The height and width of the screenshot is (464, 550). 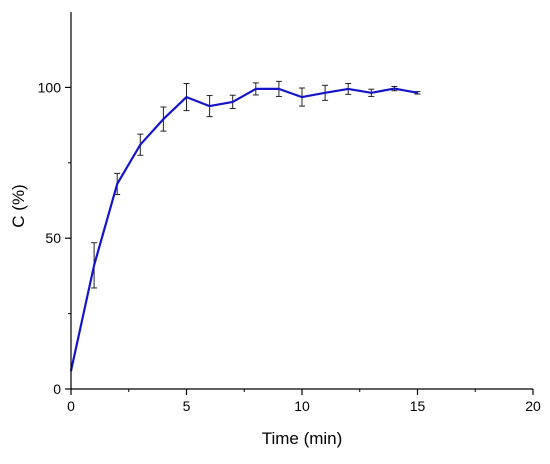 What do you see at coordinates (187, 406) in the screenshot?
I see `x-tick-label: 5` at bounding box center [187, 406].